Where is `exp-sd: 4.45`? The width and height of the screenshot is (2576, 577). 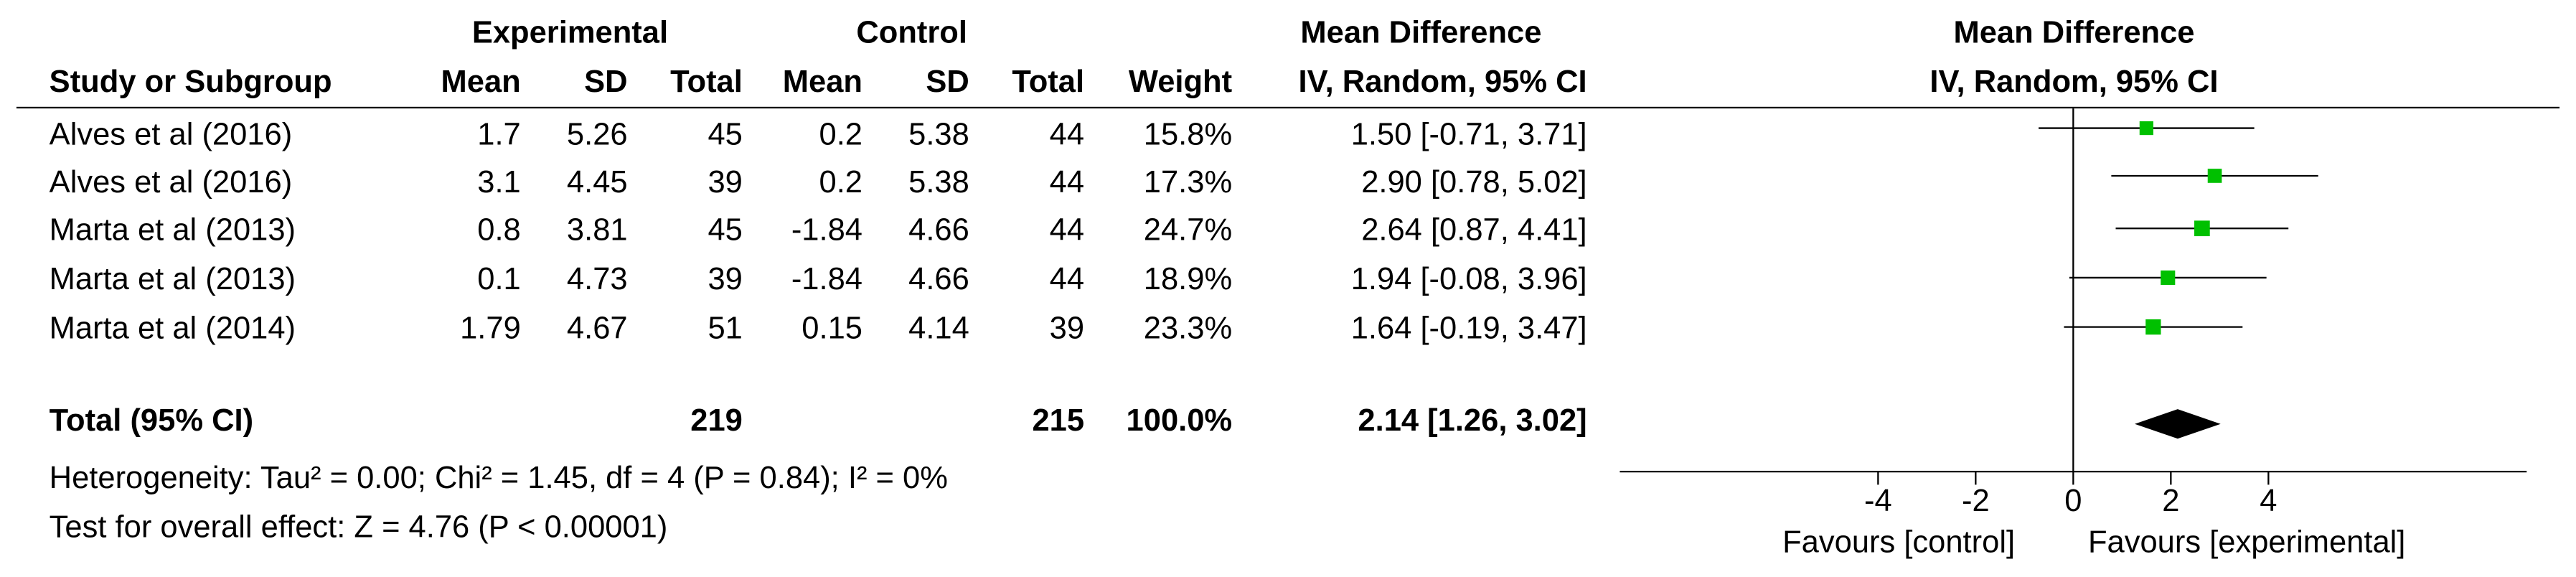
exp-sd: 4.45 is located at coordinates (597, 183).